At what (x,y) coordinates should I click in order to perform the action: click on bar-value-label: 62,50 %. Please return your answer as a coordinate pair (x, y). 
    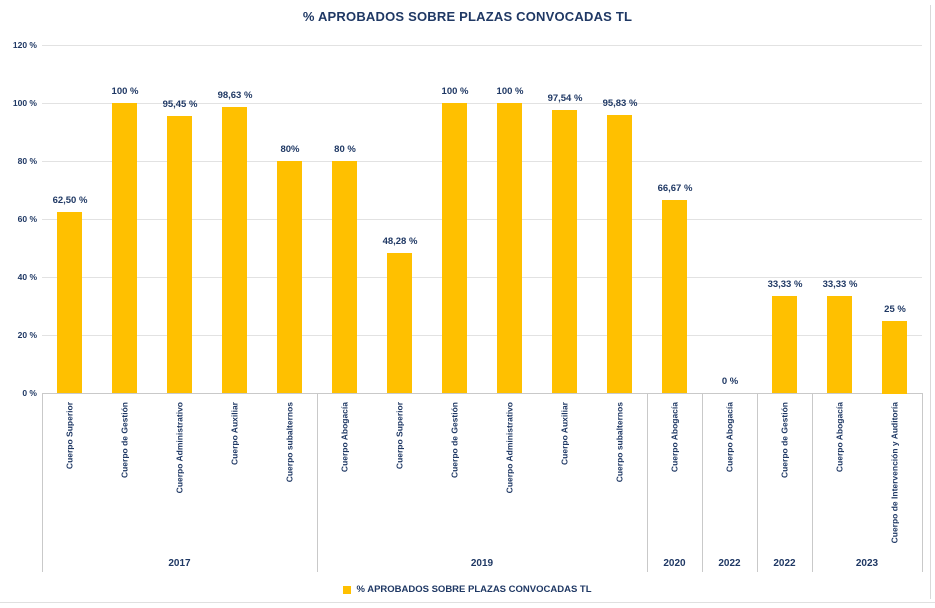
    Looking at the image, I should click on (70, 200).